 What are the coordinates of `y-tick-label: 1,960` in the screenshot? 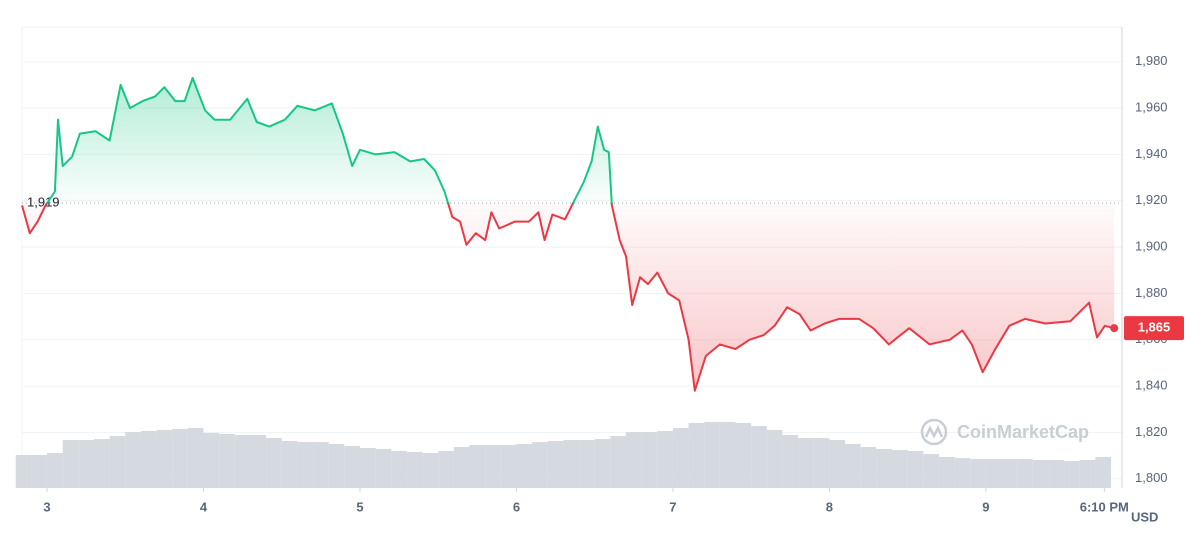 It's located at (1151, 107).